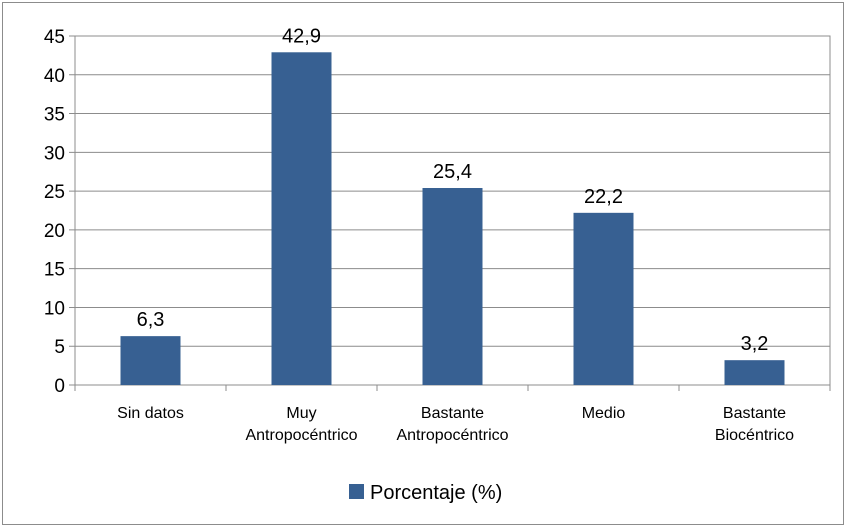  Describe the element at coordinates (54, 76) in the screenshot. I see `y-tick-label: 40` at that location.